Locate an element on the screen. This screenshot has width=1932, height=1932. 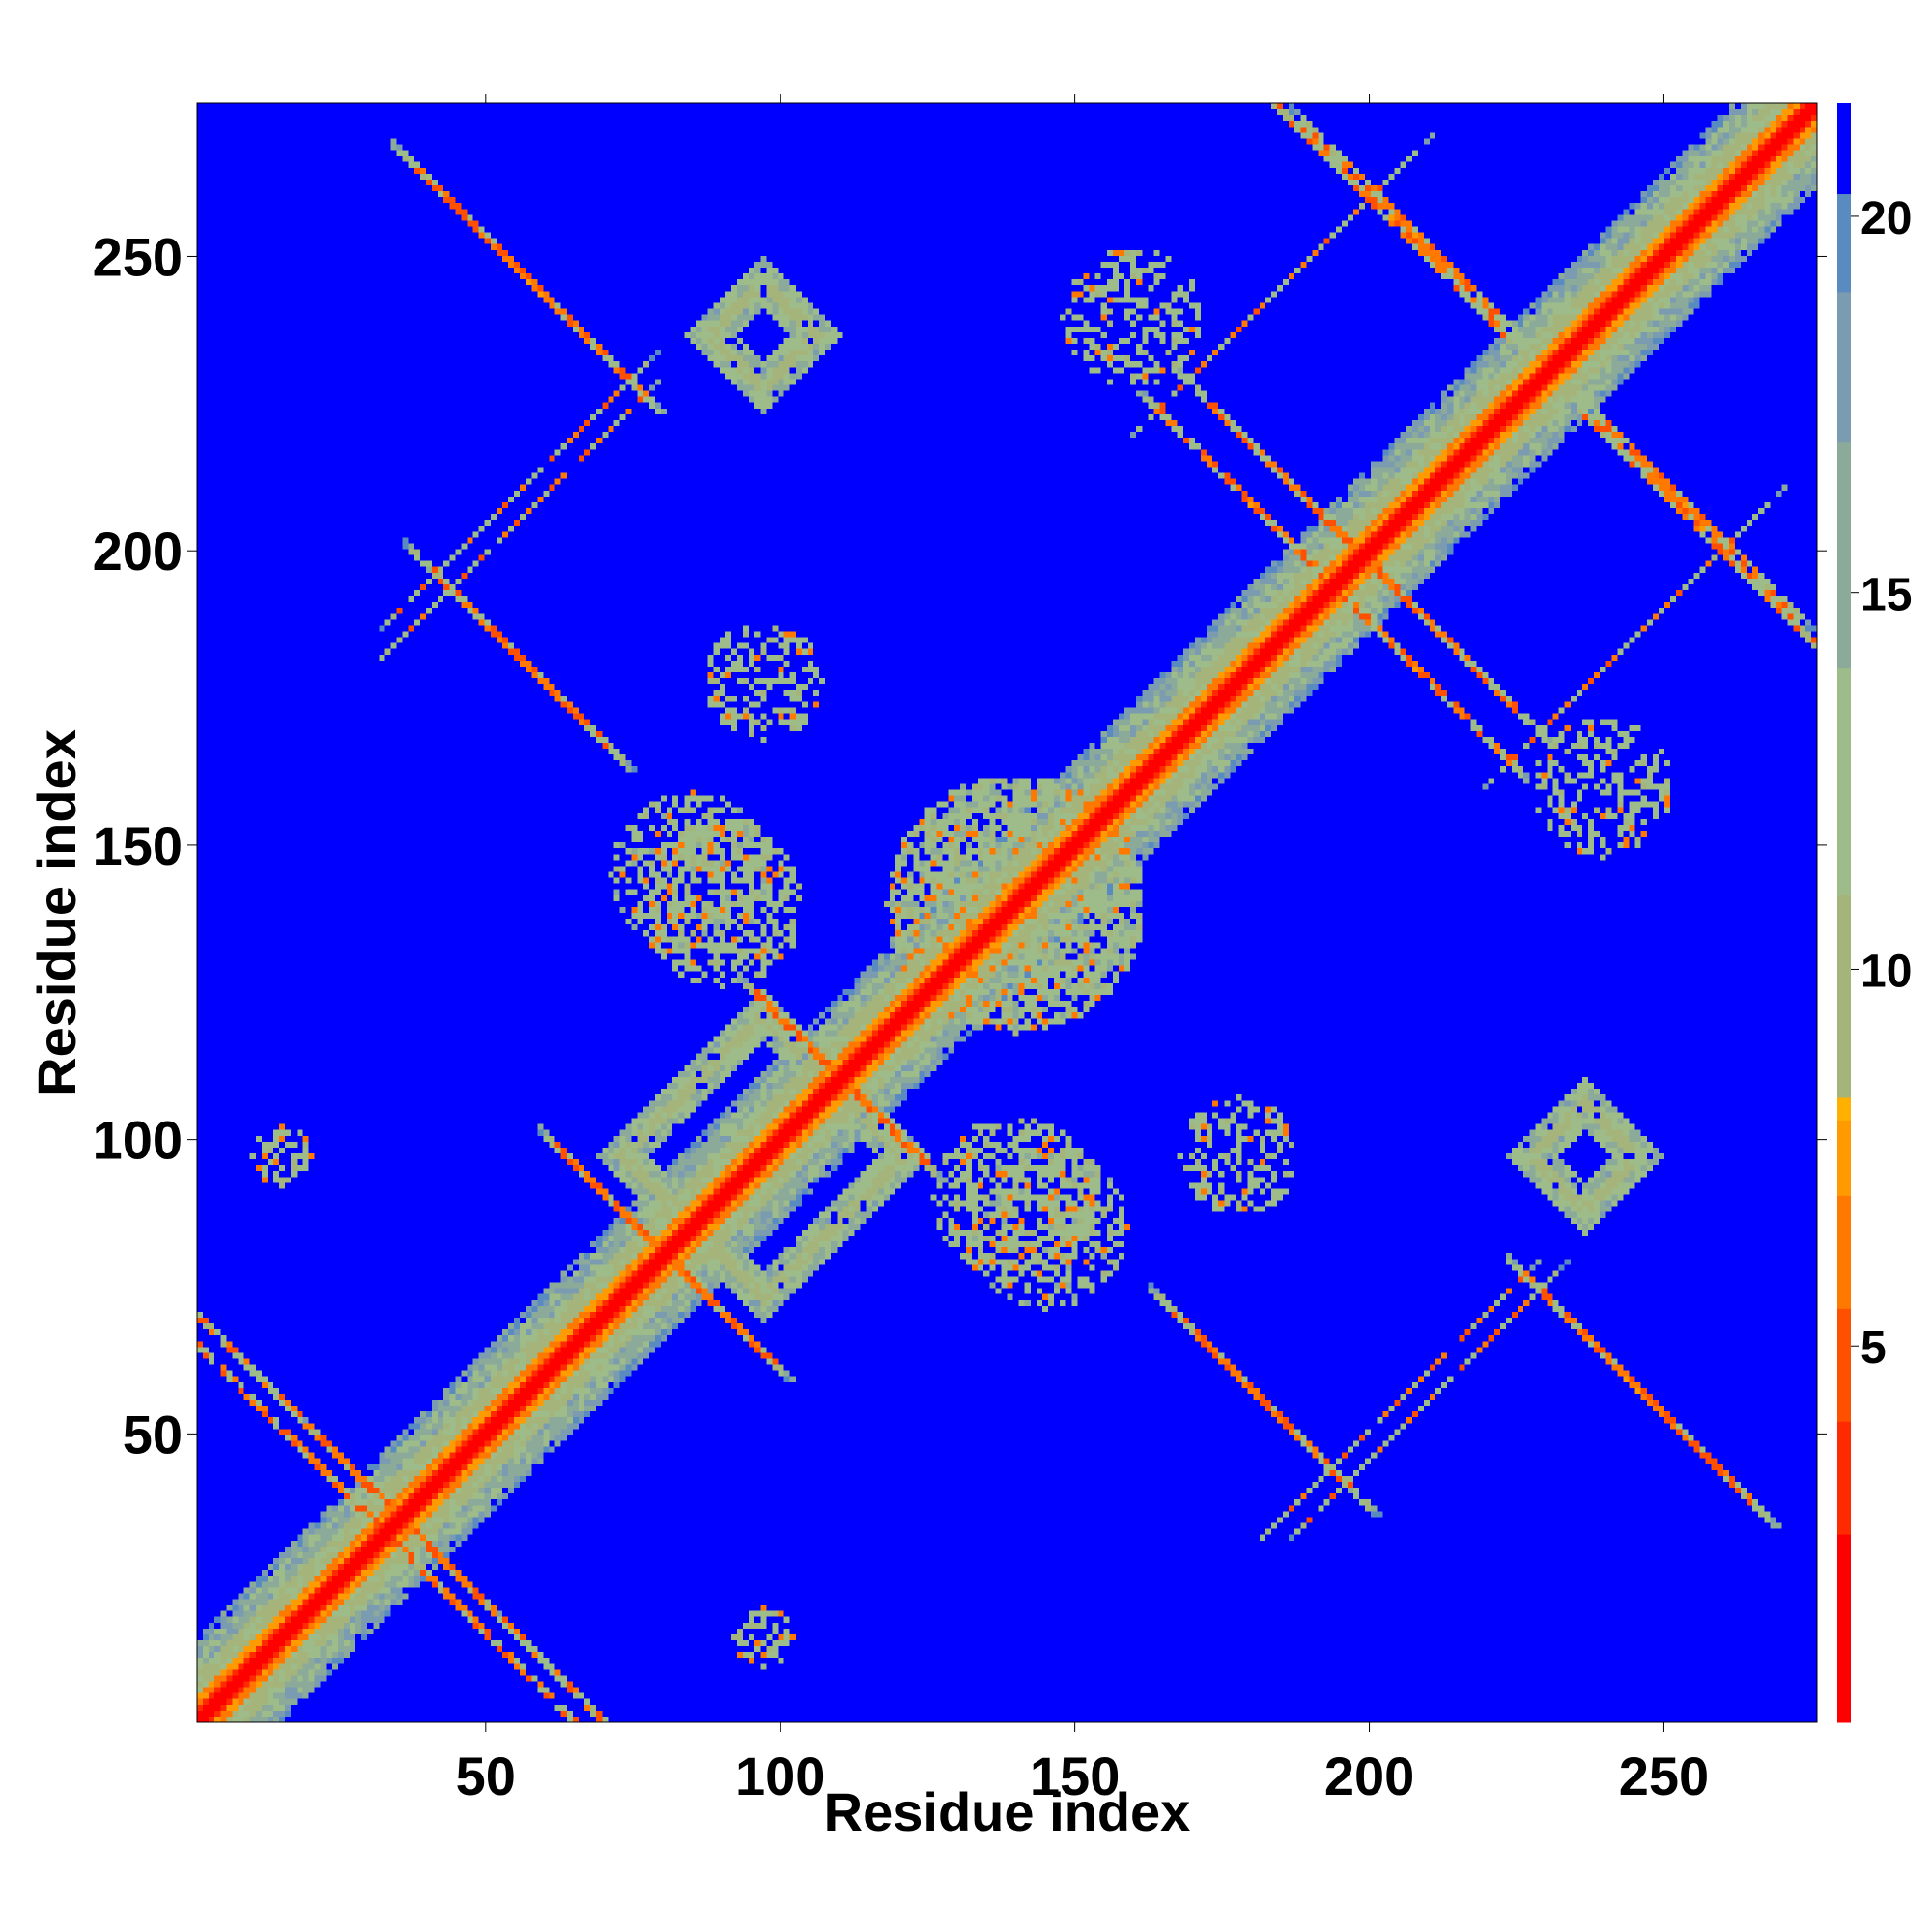
colorbar-tick-label: 20 is located at coordinates (1886, 218).